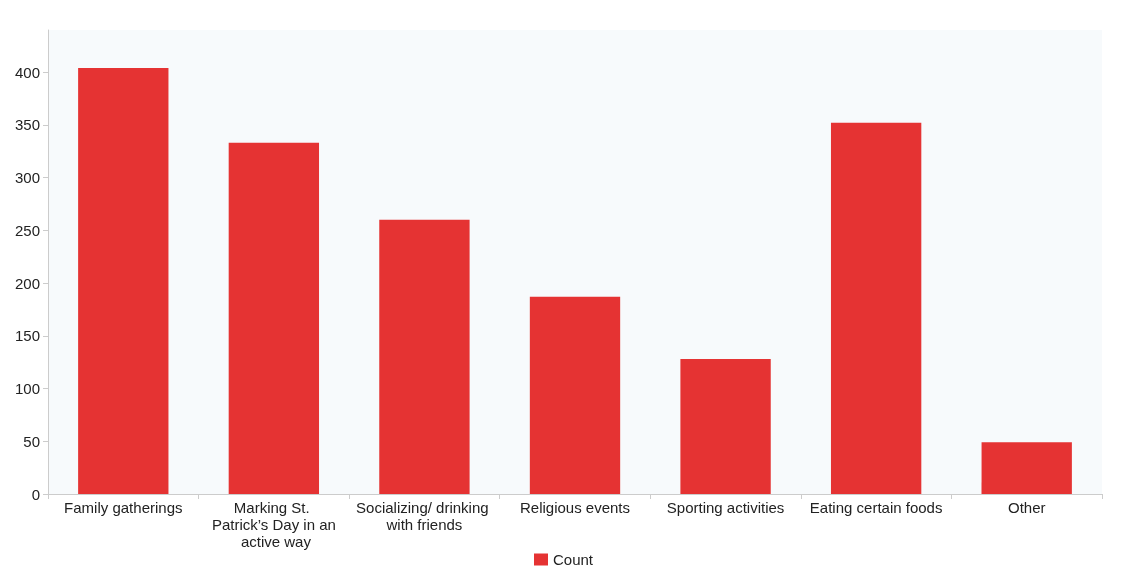 Image resolution: width=1127 pixels, height=574 pixels. What do you see at coordinates (27, 230) in the screenshot?
I see `y-tick-label: 250` at bounding box center [27, 230].